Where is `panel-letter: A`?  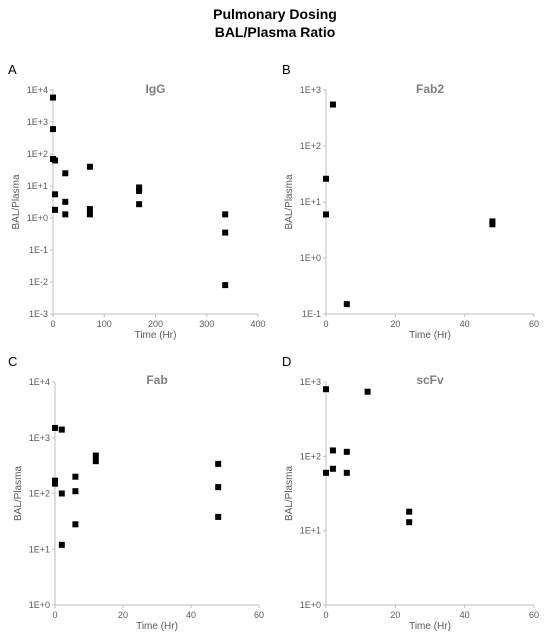 panel-letter: A is located at coordinates (12, 69).